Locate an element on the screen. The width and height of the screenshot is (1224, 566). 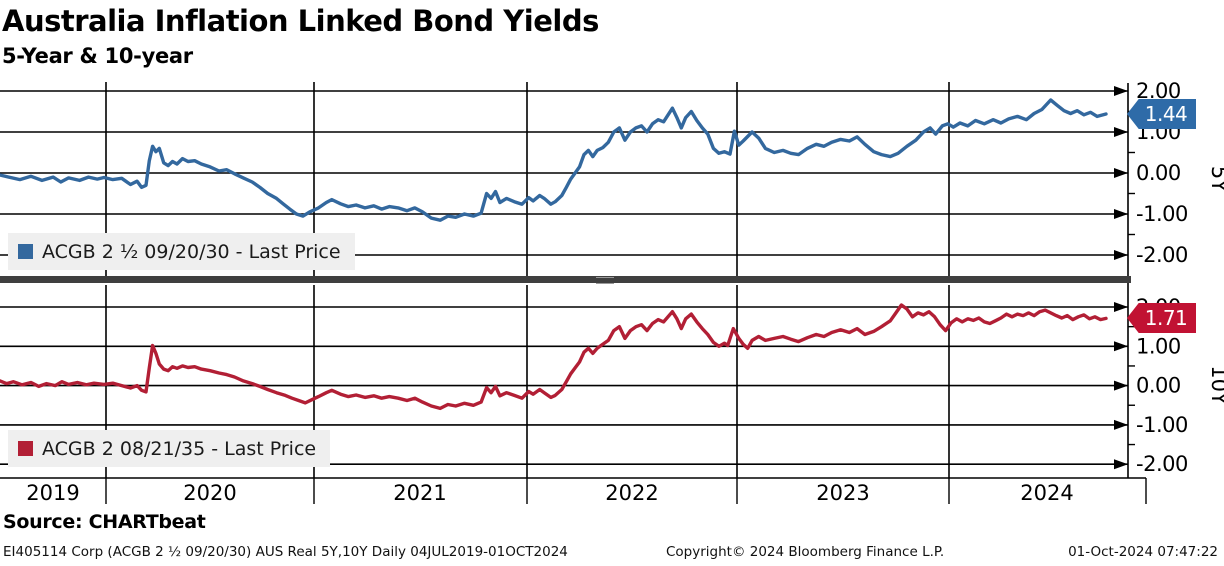
x-tick-label: 2021 is located at coordinates (419, 493).